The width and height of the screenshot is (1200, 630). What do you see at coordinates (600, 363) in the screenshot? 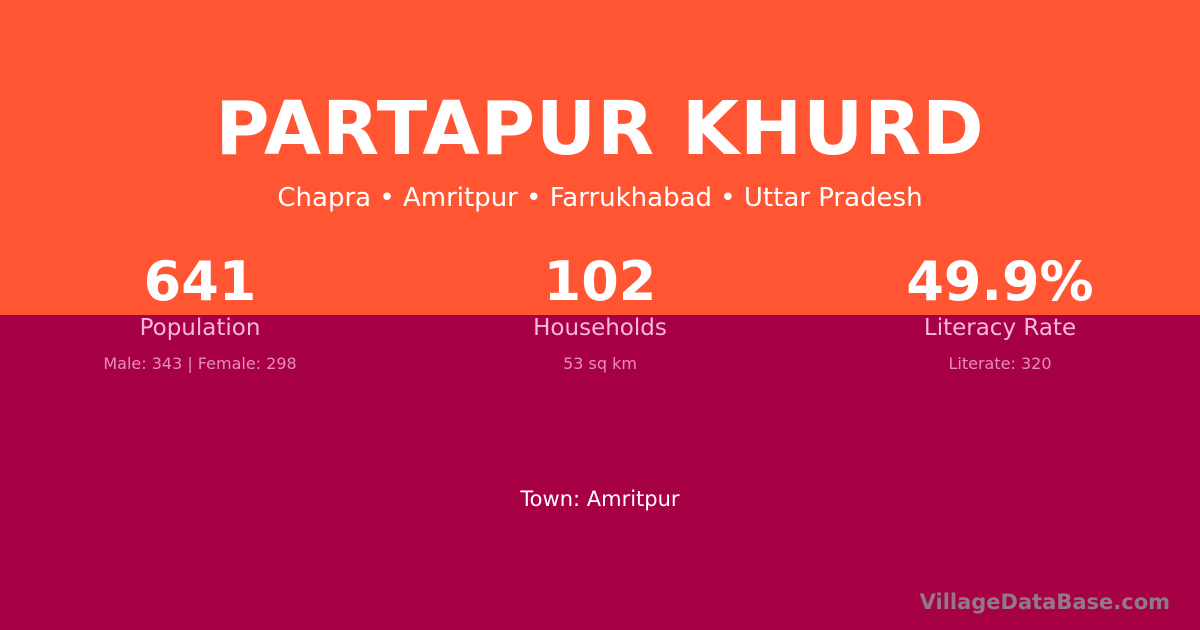
I see `households-detail: 53 sq km` at bounding box center [600, 363].